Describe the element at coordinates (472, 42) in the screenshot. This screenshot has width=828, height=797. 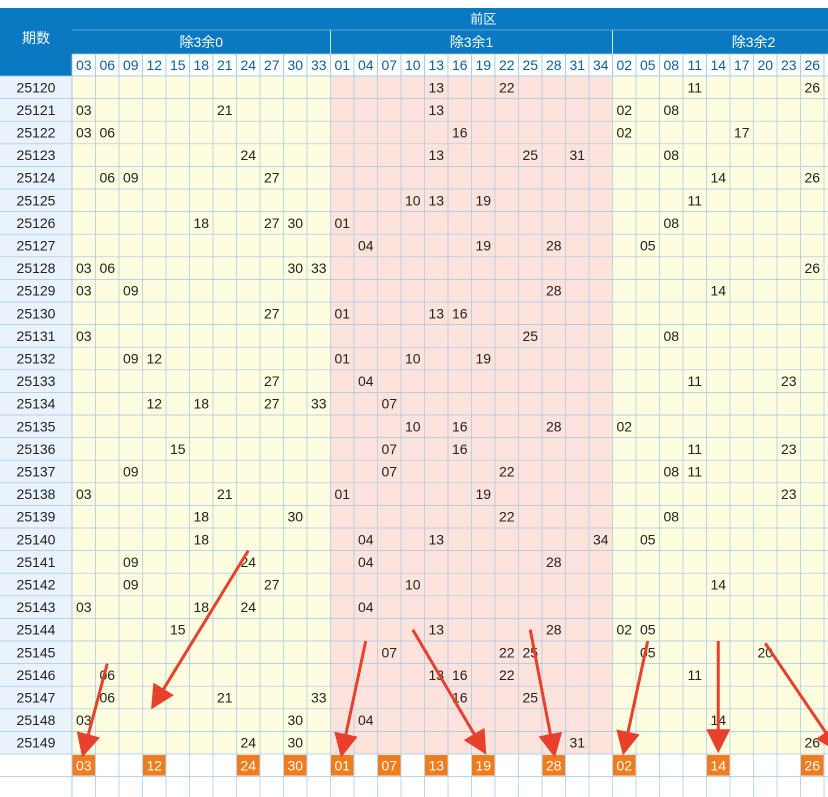
I see `group-header-mod1: 除3余1` at that location.